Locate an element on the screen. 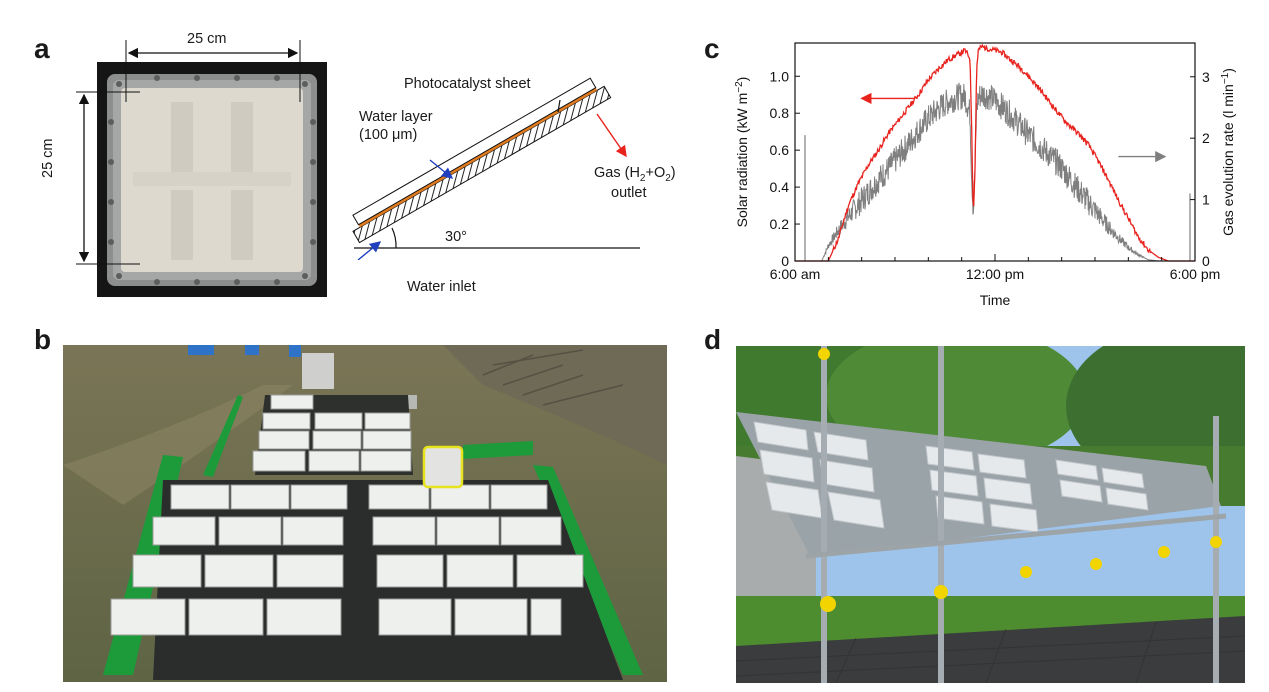 This screenshot has height=692, width=1269. solar-radiation-series-line is located at coordinates (995, 152).